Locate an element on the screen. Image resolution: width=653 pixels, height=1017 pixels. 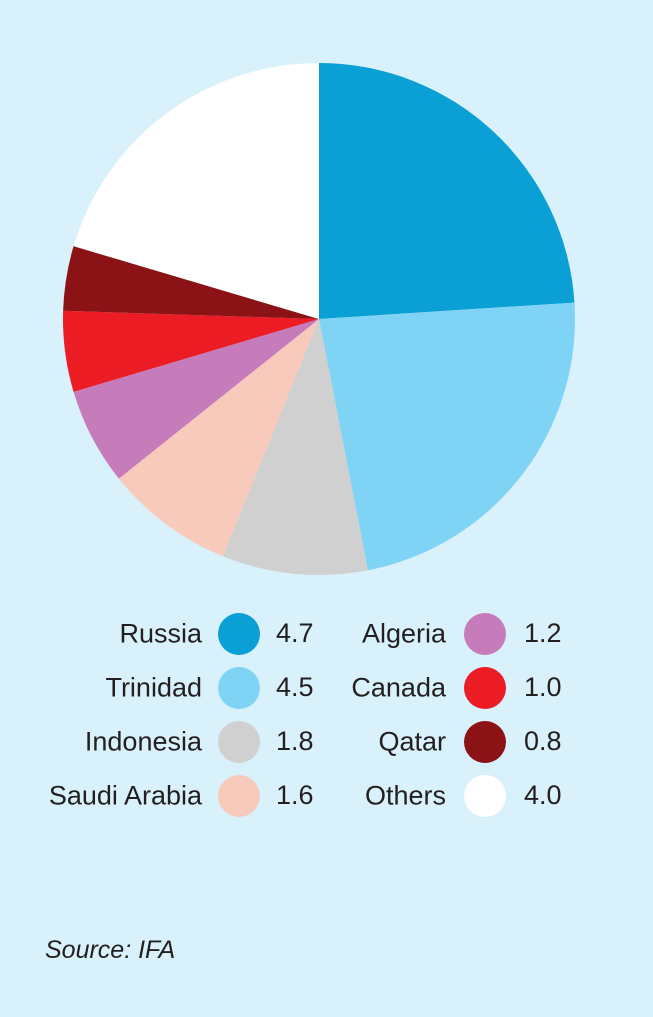
legend-label: Algeria is located at coordinates (403, 633).